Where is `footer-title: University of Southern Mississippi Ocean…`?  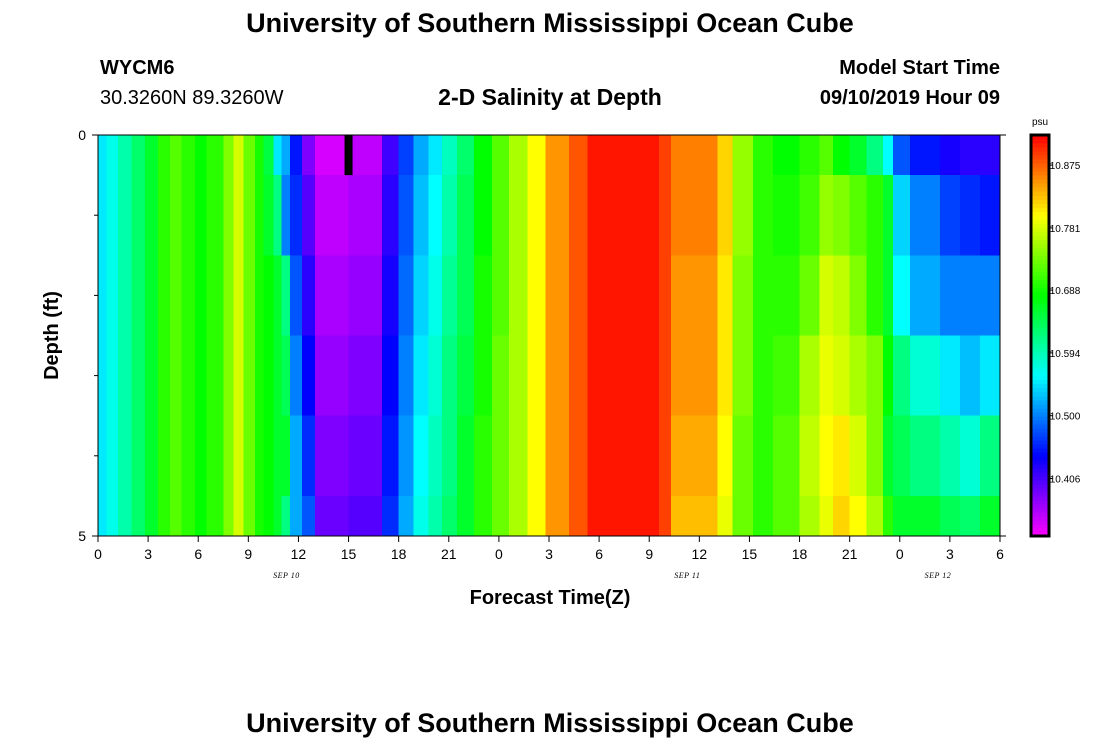
footer-title: University of Southern Mississippi Ocean… is located at coordinates (550, 723).